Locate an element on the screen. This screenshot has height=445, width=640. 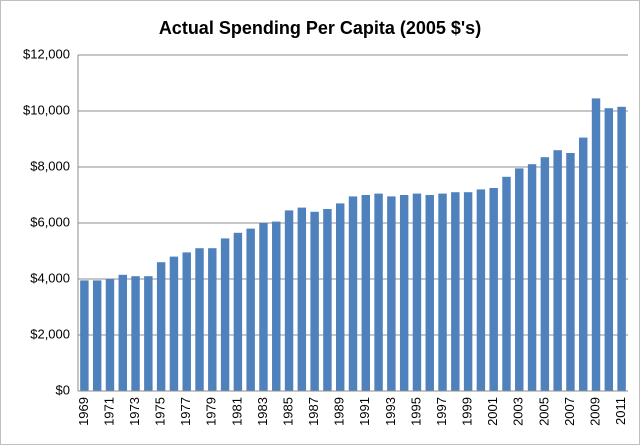
x-tick-label: 2001 is located at coordinates (492, 411).